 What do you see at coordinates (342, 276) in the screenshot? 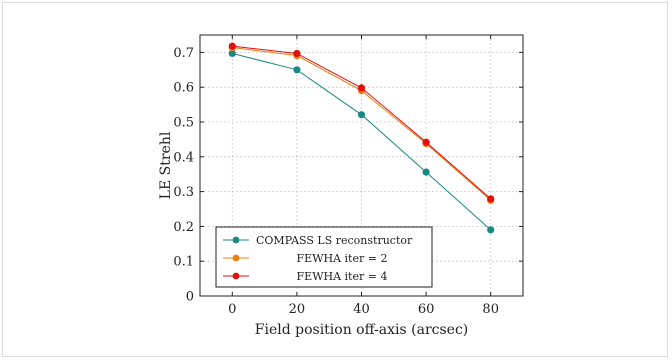
I see `legend-label: FEWHA iter = 4` at bounding box center [342, 276].